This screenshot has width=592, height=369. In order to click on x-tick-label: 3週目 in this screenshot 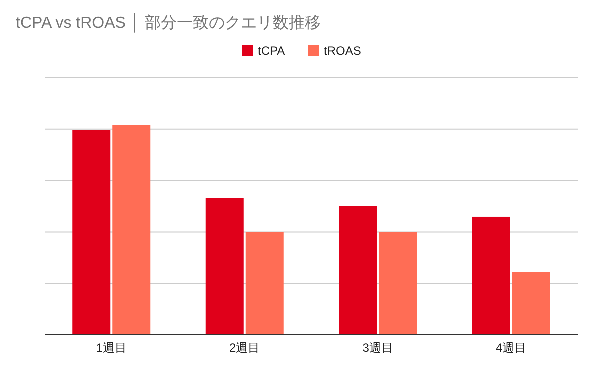, I will do `click(378, 348)`.